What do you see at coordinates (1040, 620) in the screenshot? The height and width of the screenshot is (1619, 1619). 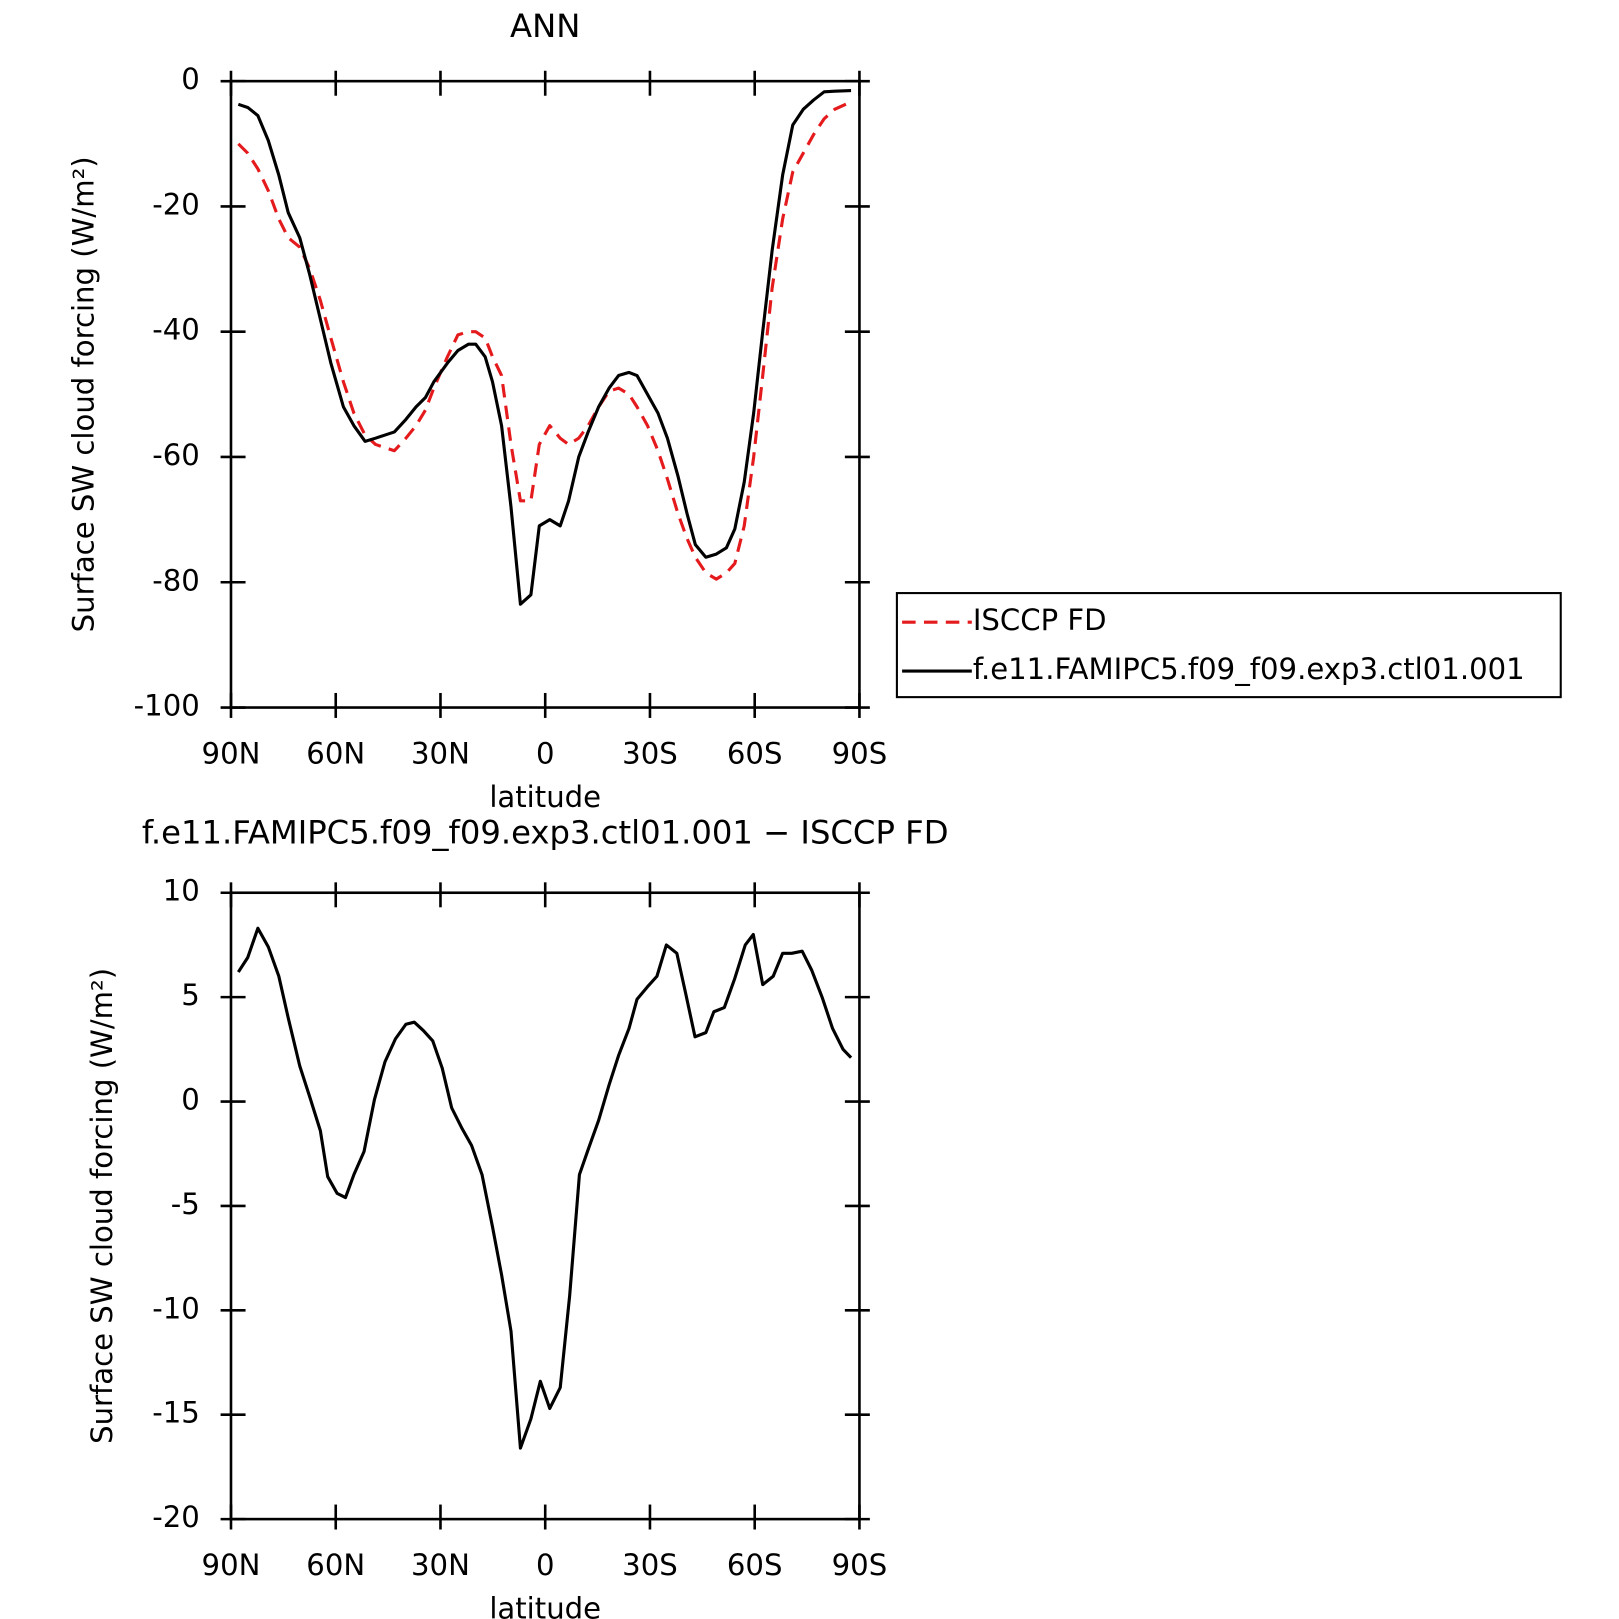 I see `legend-label: ISCCP FD` at bounding box center [1040, 620].